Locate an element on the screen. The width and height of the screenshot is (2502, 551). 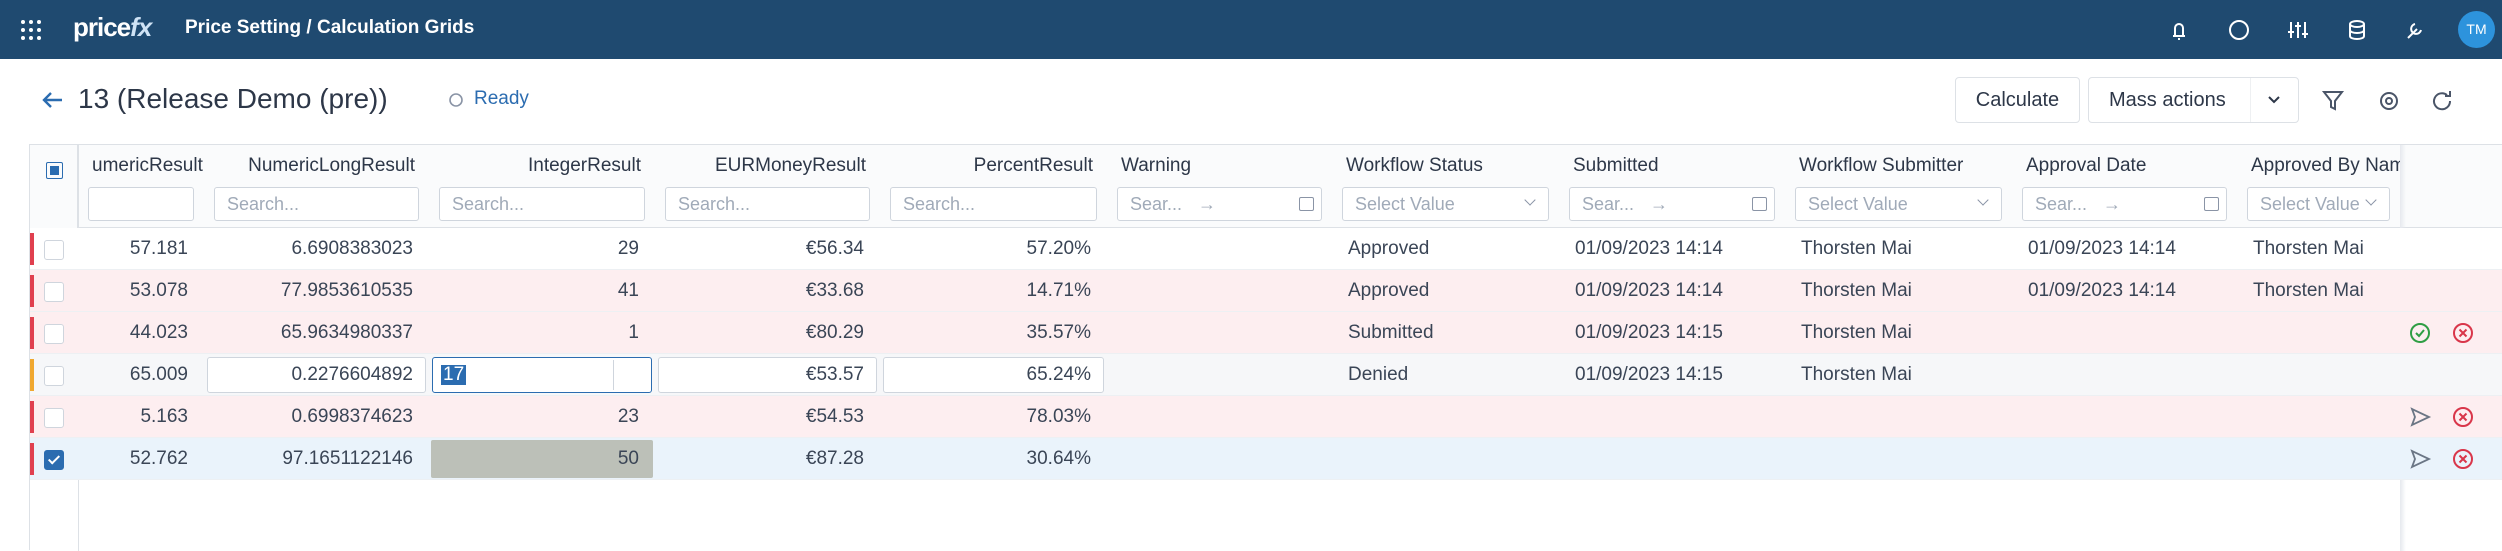
refresh is located at coordinates (2442, 101).